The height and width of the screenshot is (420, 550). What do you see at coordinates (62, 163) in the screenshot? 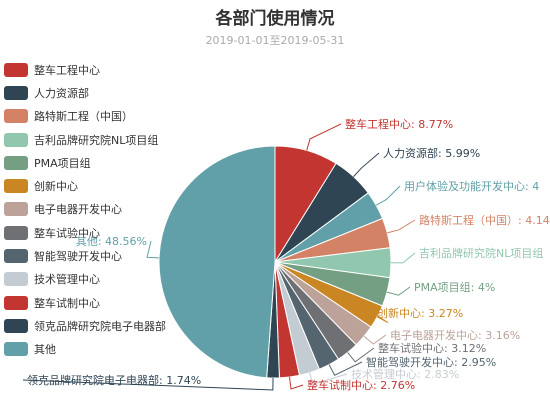
I see `legend-label: PMA项目组` at bounding box center [62, 163].